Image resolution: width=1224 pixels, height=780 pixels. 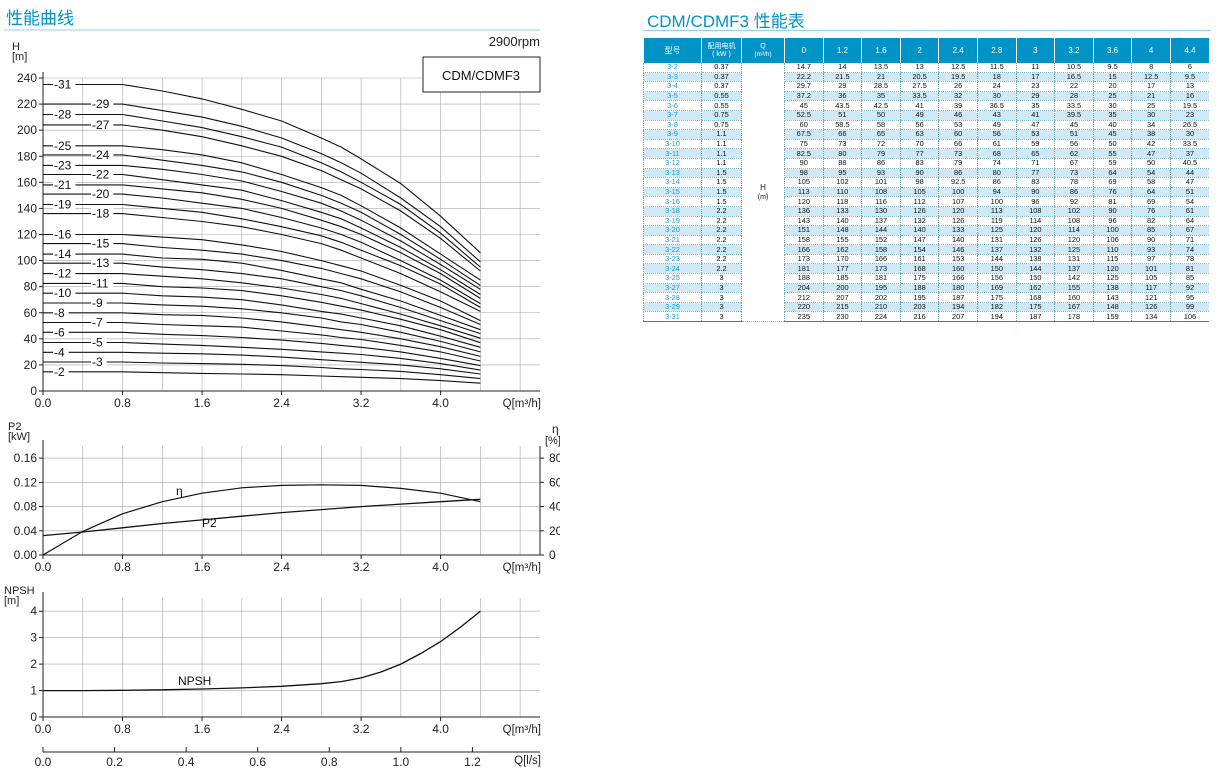 What do you see at coordinates (672, 182) in the screenshot?
I see `row-model: 3-14` at bounding box center [672, 182].